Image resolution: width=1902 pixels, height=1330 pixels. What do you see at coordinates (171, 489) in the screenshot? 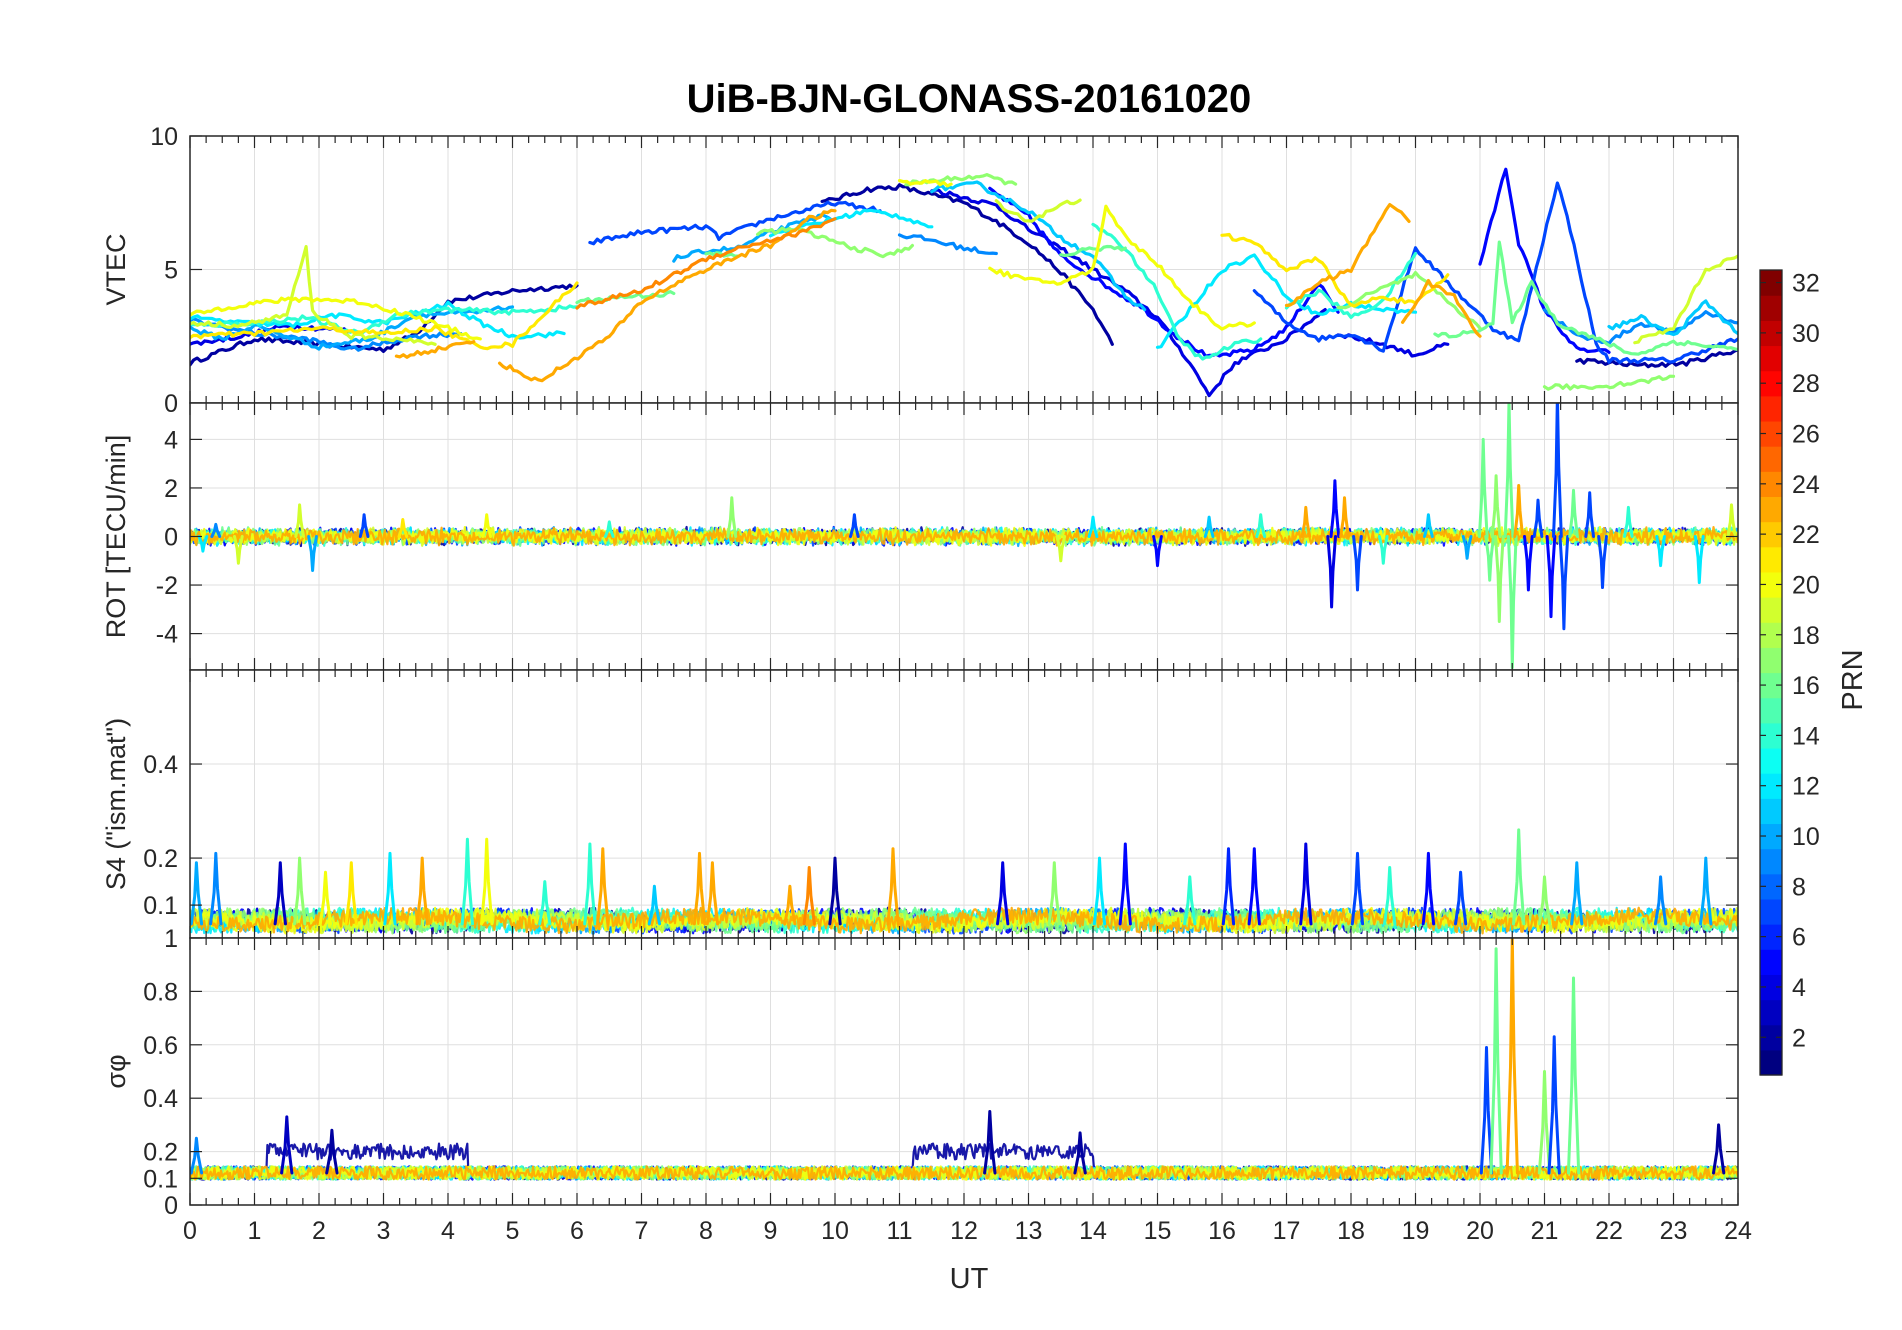
I see `y-tick-label: 2` at bounding box center [171, 489].